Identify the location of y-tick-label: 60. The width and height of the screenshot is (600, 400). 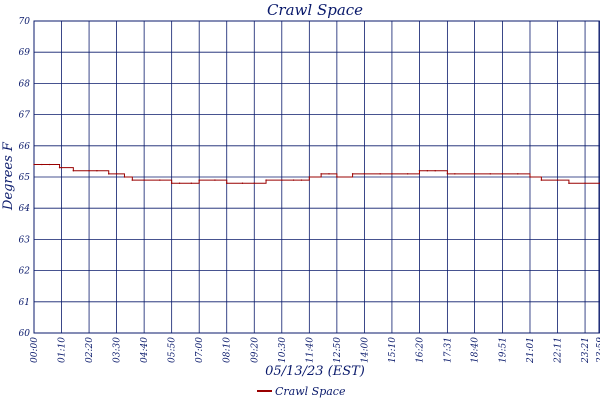
(25, 334).